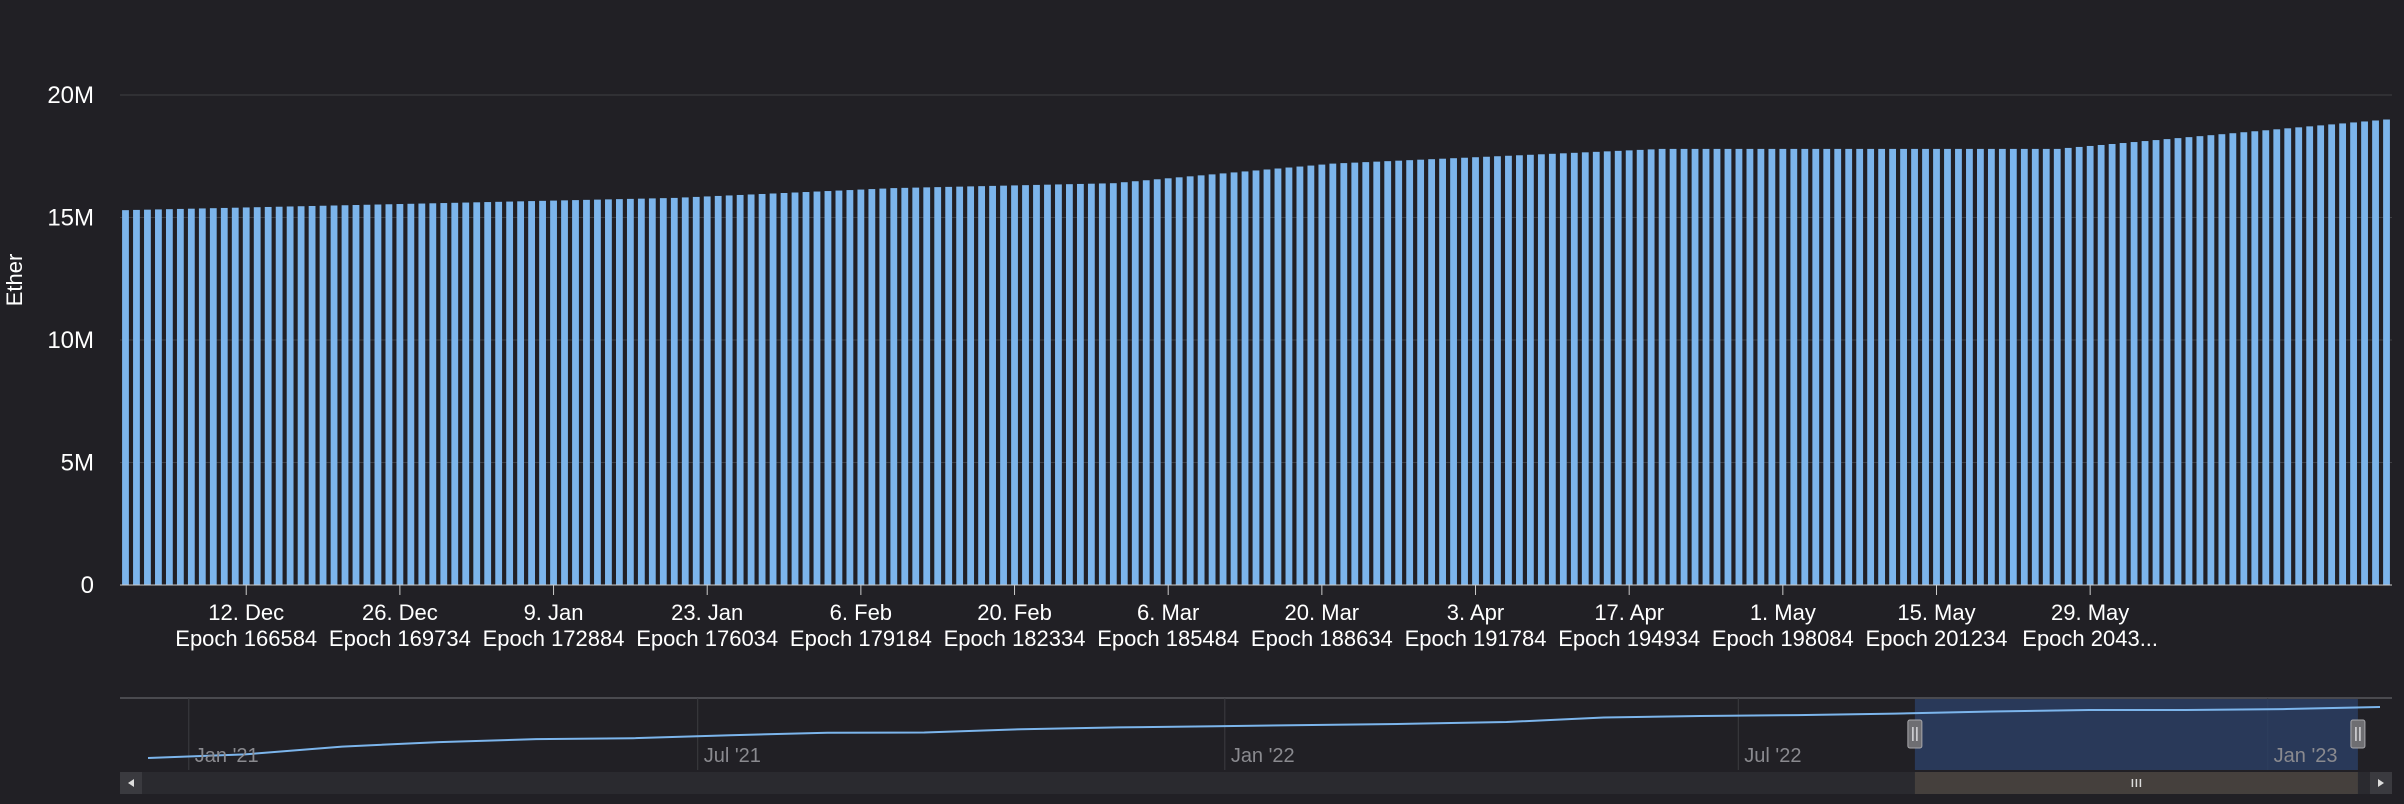 This screenshot has width=2404, height=804. What do you see at coordinates (2381, 783) in the screenshot?
I see `arrow-right-icon` at bounding box center [2381, 783].